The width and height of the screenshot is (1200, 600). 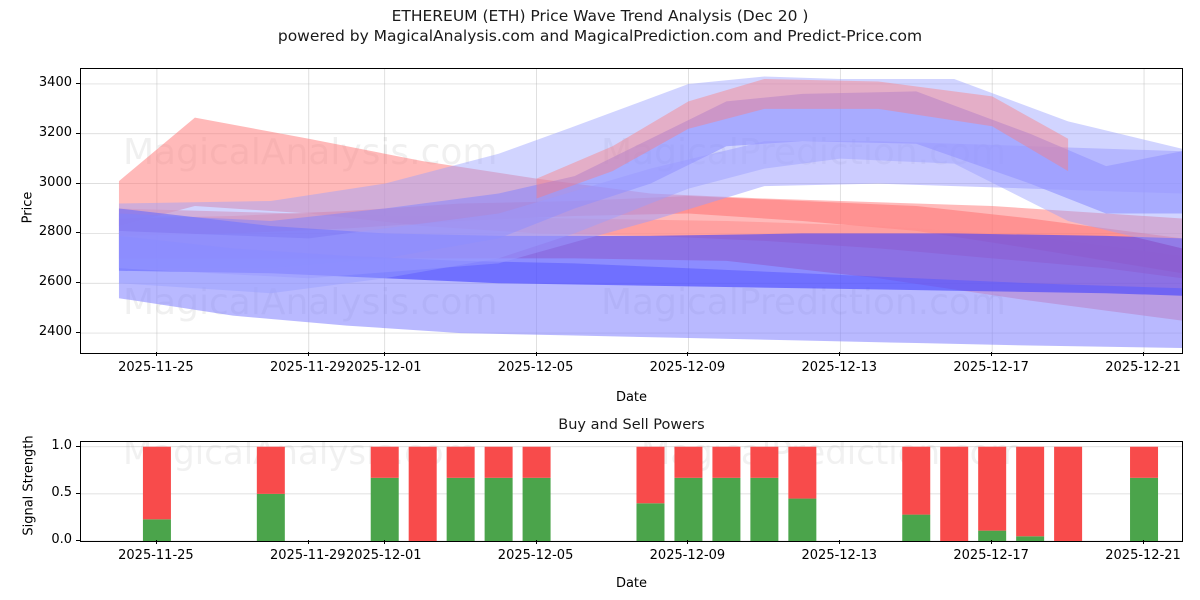 I want to click on price-ytick-label: 3400, so click(x=55, y=82).